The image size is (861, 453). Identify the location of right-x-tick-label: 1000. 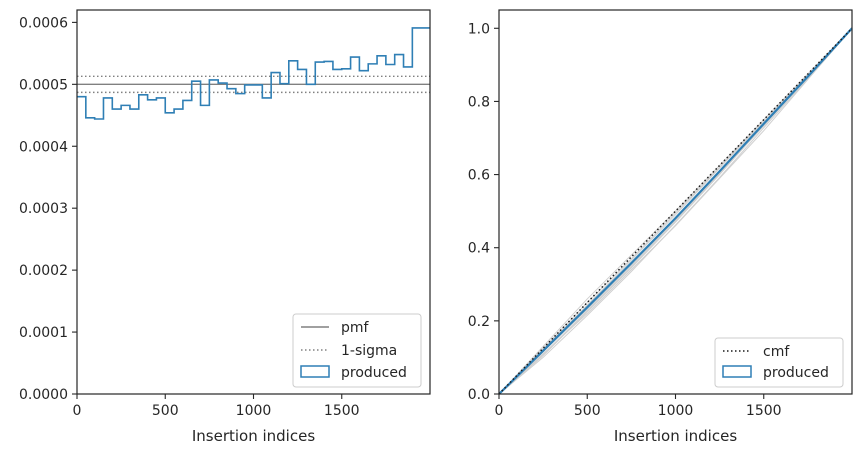
(676, 411).